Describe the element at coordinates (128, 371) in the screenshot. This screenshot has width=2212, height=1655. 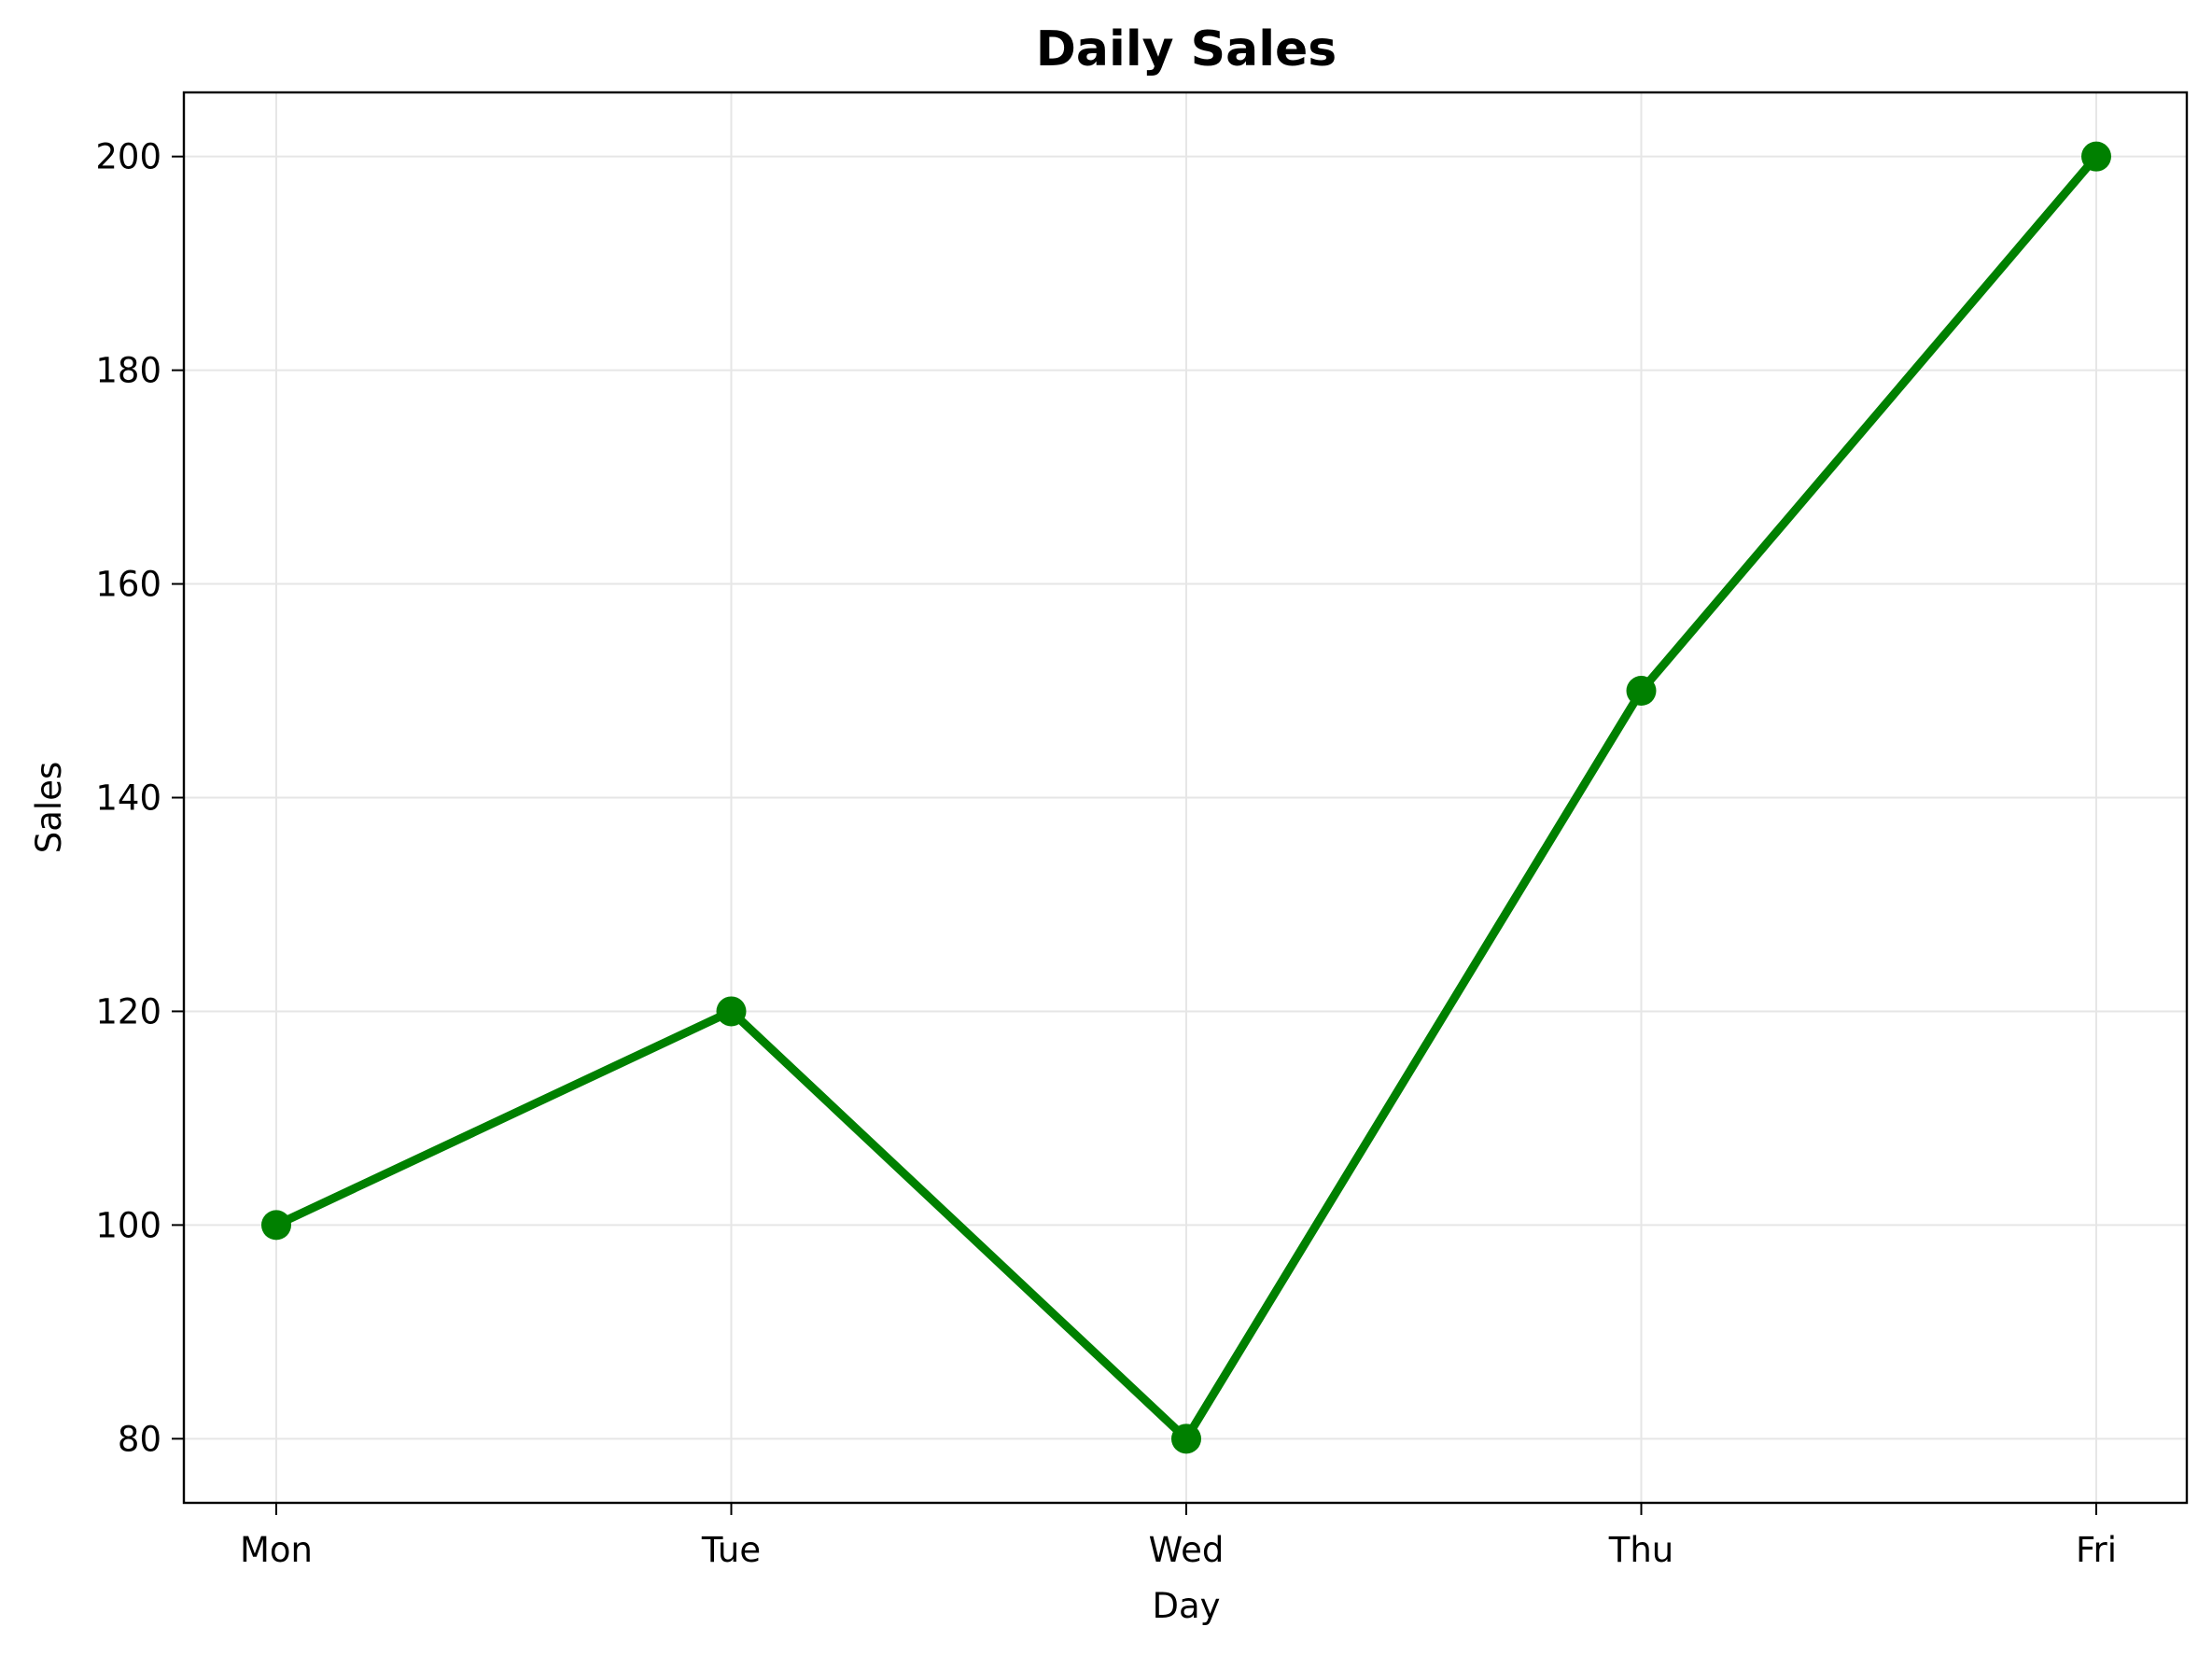
I see `y-tick-label: 180` at that location.